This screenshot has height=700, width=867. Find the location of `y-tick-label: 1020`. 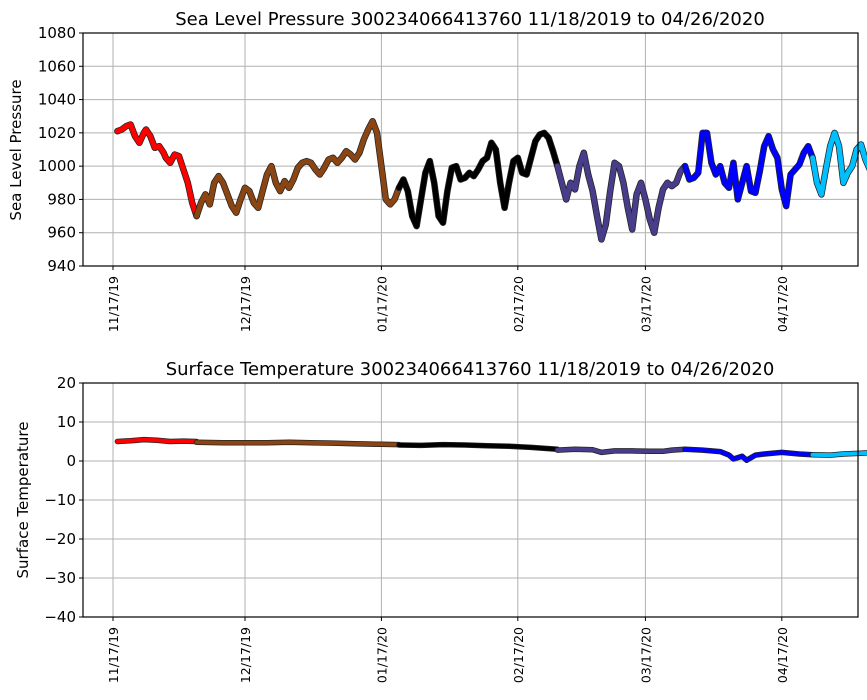

y-tick-label: 1020 is located at coordinates (57, 133).